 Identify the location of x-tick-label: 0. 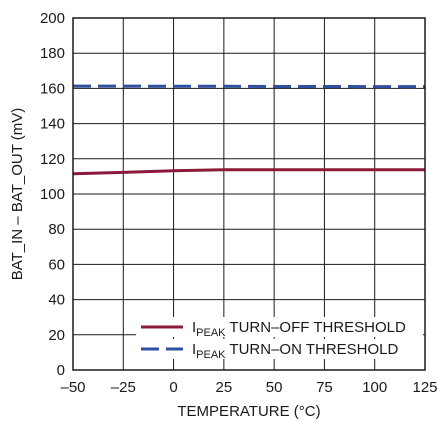
(173, 387).